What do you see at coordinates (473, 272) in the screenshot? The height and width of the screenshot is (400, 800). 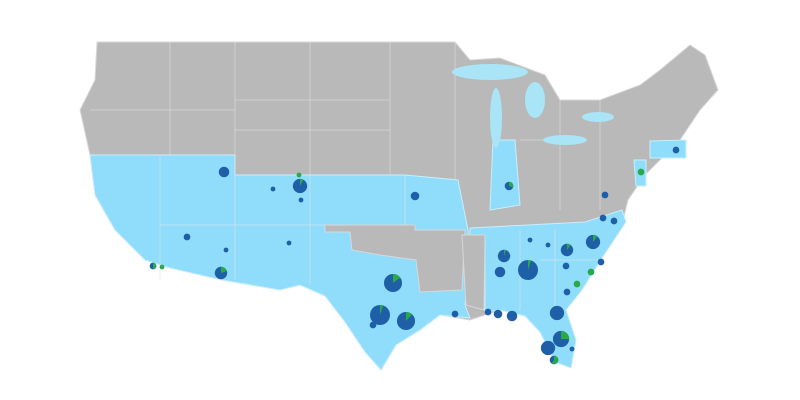 I see `region-mississippi` at bounding box center [473, 272].